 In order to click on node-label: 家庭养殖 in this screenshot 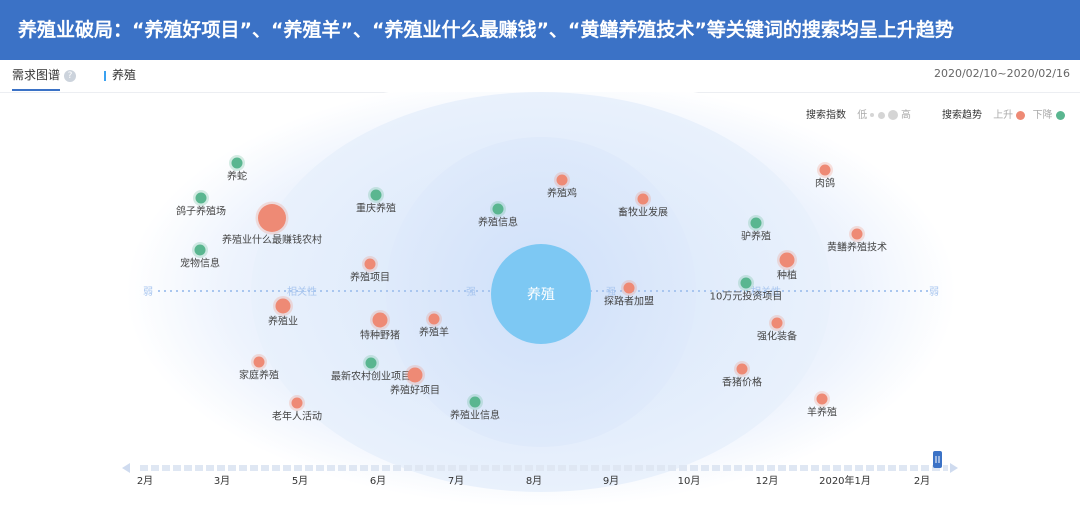, I will do `click(259, 375)`.